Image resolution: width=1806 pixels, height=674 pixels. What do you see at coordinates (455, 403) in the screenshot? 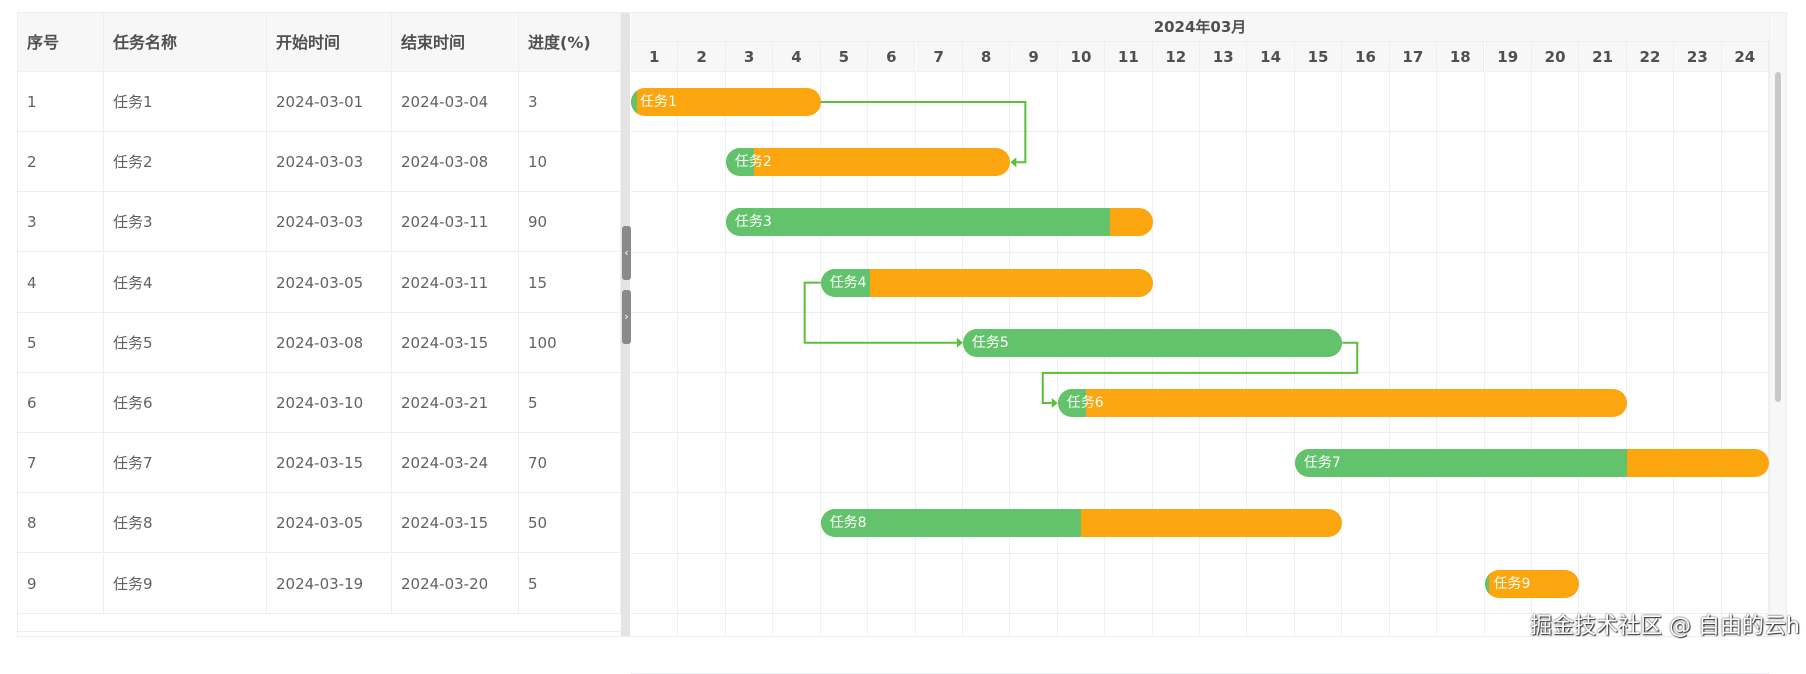
I see `cell-end: 2024-03-21` at bounding box center [455, 403].